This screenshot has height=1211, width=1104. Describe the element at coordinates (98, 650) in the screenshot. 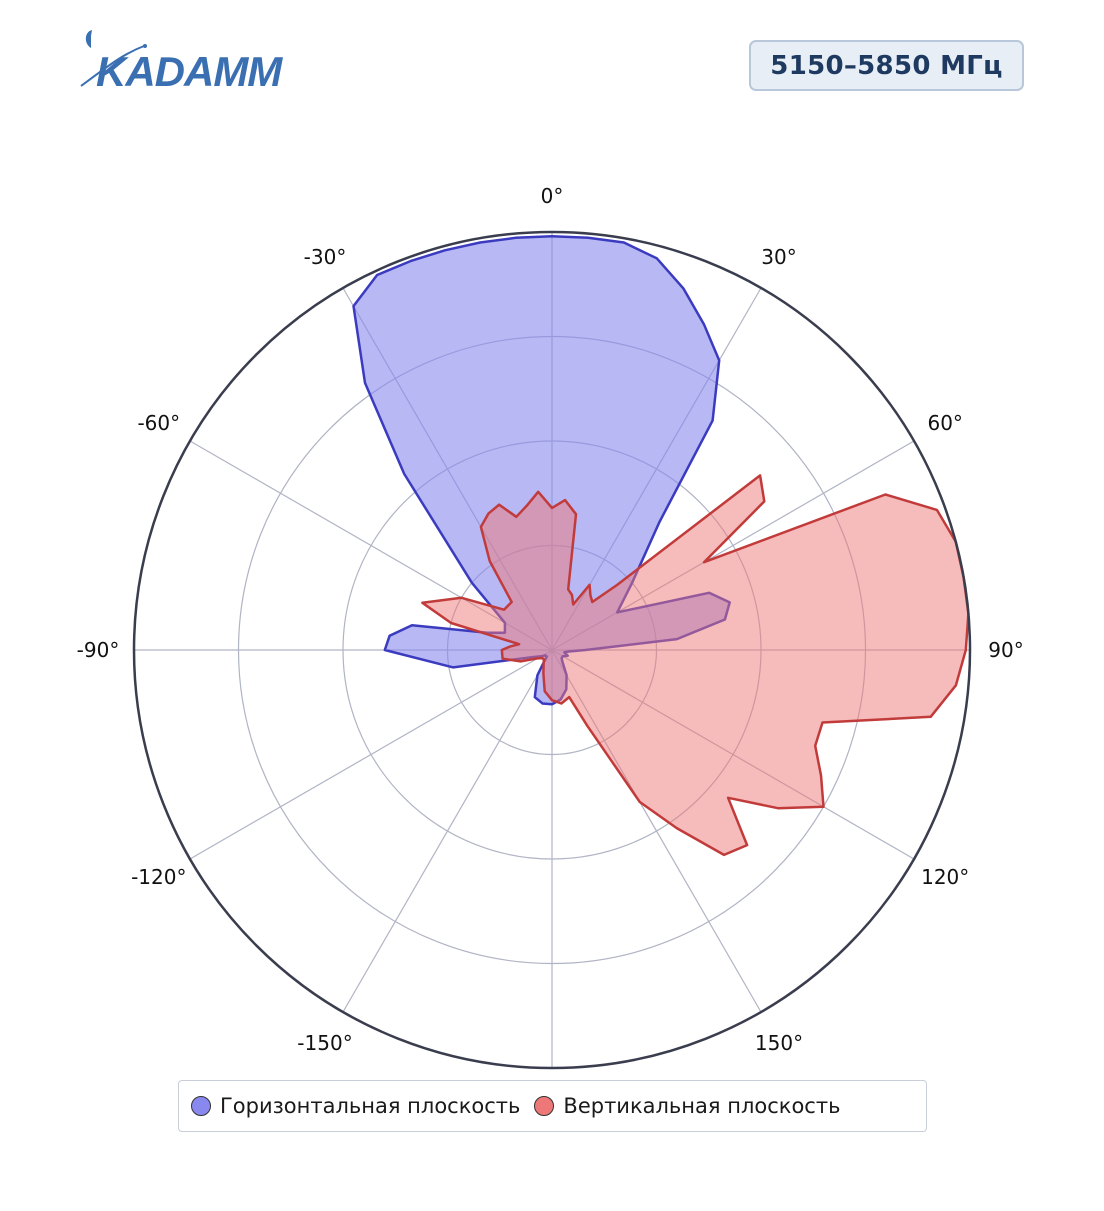

I see `angular-tick-label: -90°` at that location.